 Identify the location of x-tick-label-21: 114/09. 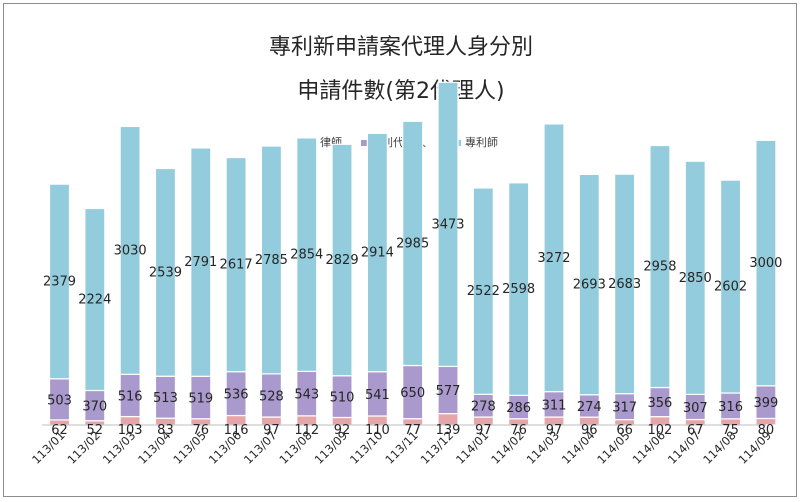
(755, 447).